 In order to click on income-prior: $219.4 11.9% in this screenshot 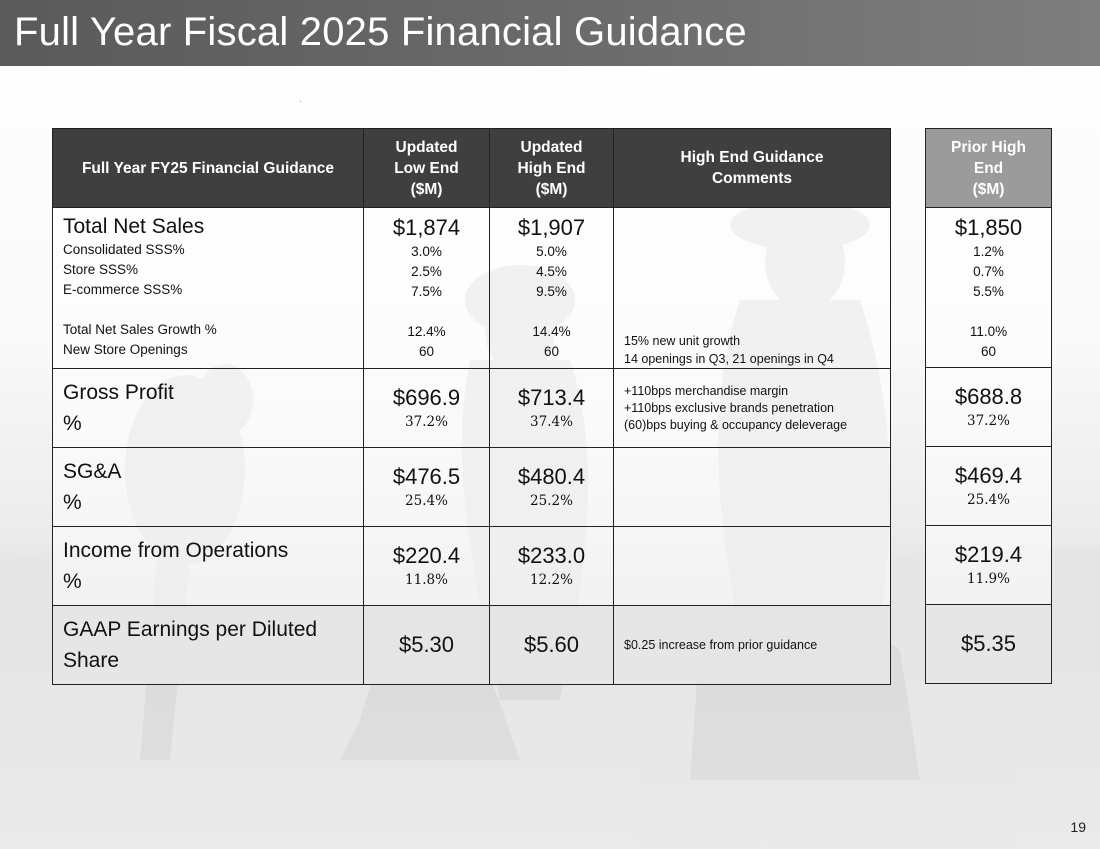, I will do `click(988, 565)`.